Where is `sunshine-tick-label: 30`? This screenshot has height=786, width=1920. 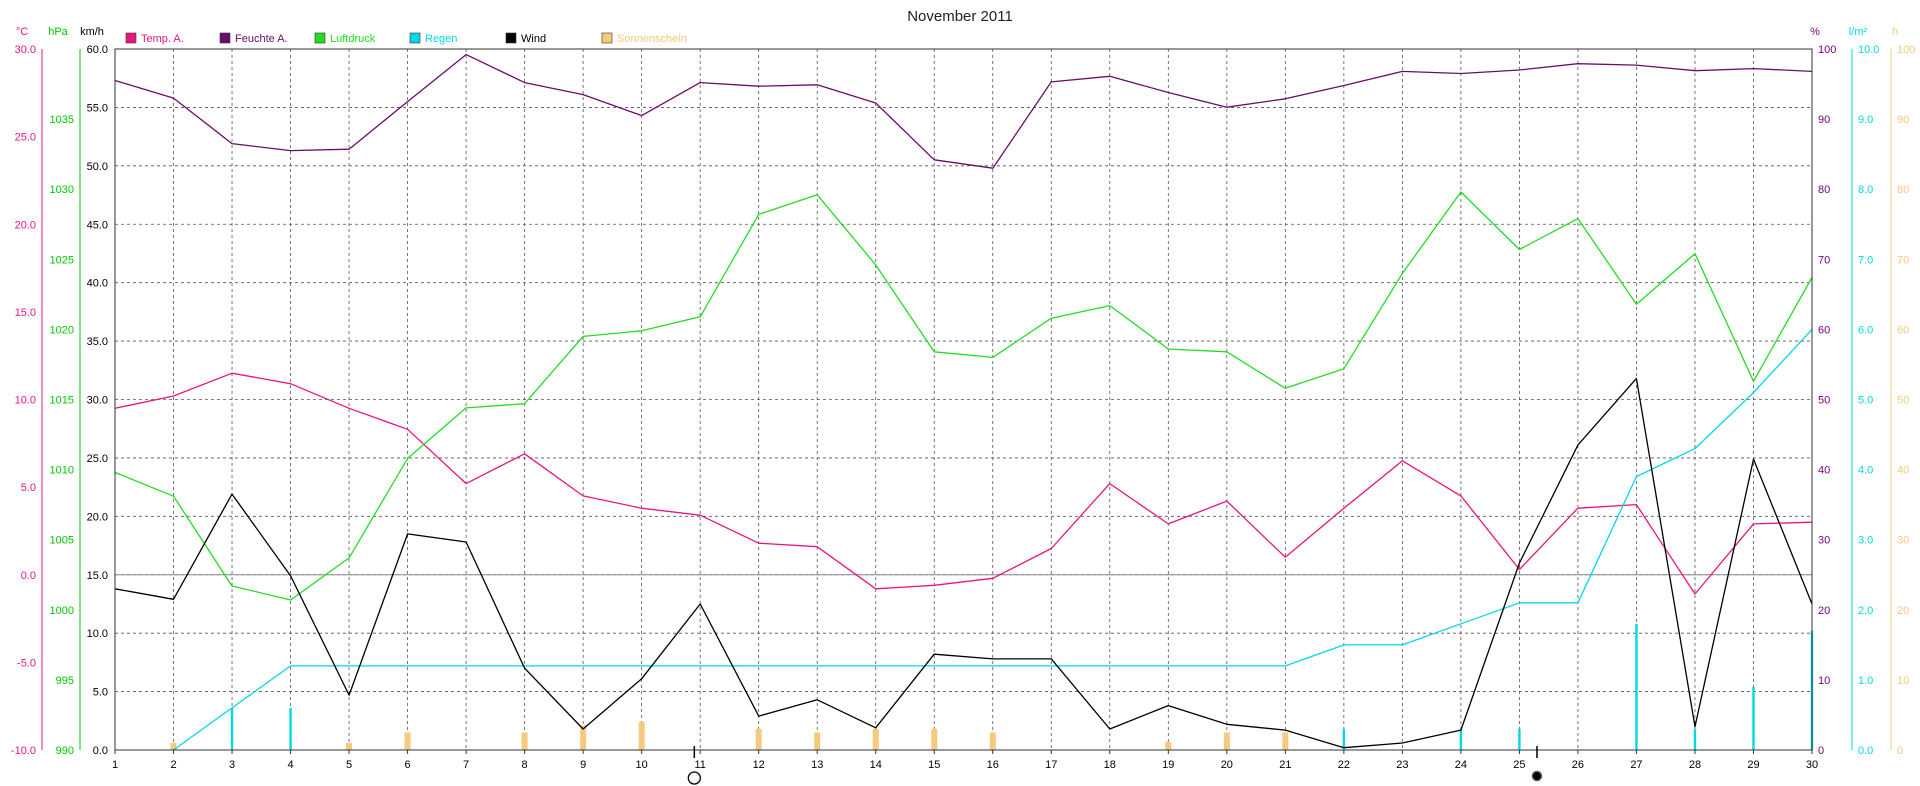
sunshine-tick-label: 30 is located at coordinates (1903, 541).